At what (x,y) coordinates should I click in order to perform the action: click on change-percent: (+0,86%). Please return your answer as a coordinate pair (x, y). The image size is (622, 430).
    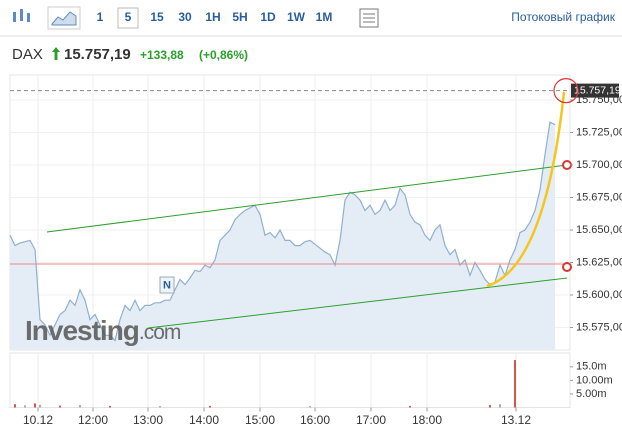
    Looking at the image, I should click on (223, 55).